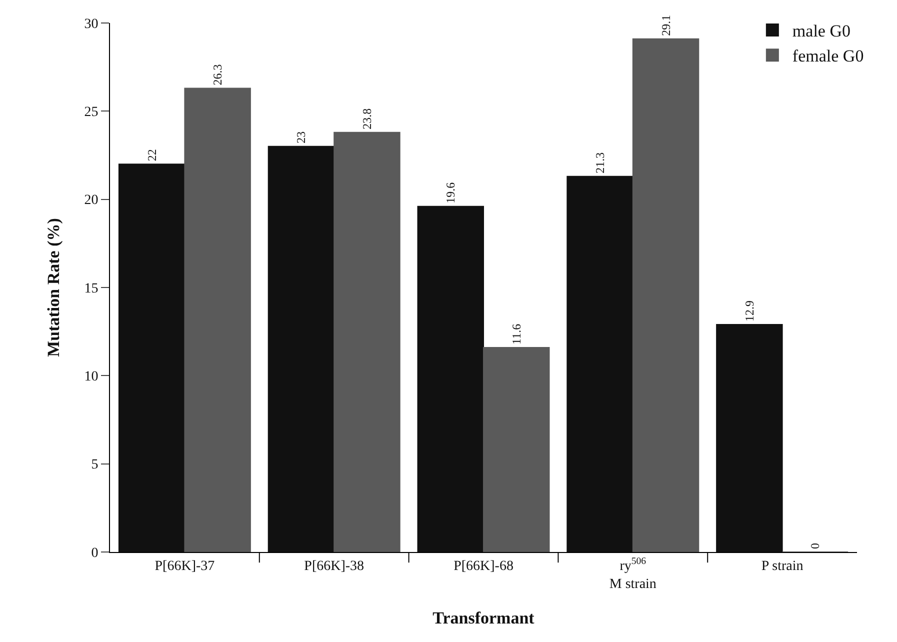 This screenshot has width=897, height=642. Describe the element at coordinates (217, 75) in the screenshot. I see `data-label: 26.3` at that location.